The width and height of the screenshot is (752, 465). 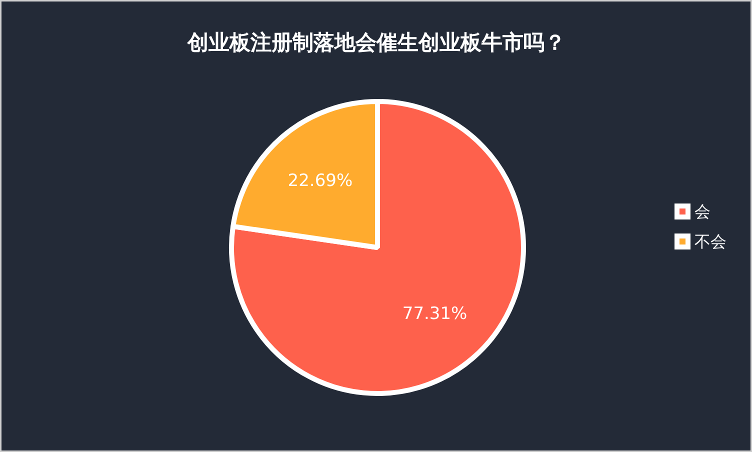 What do you see at coordinates (702, 211) in the screenshot?
I see `legend-label: 会` at bounding box center [702, 211].